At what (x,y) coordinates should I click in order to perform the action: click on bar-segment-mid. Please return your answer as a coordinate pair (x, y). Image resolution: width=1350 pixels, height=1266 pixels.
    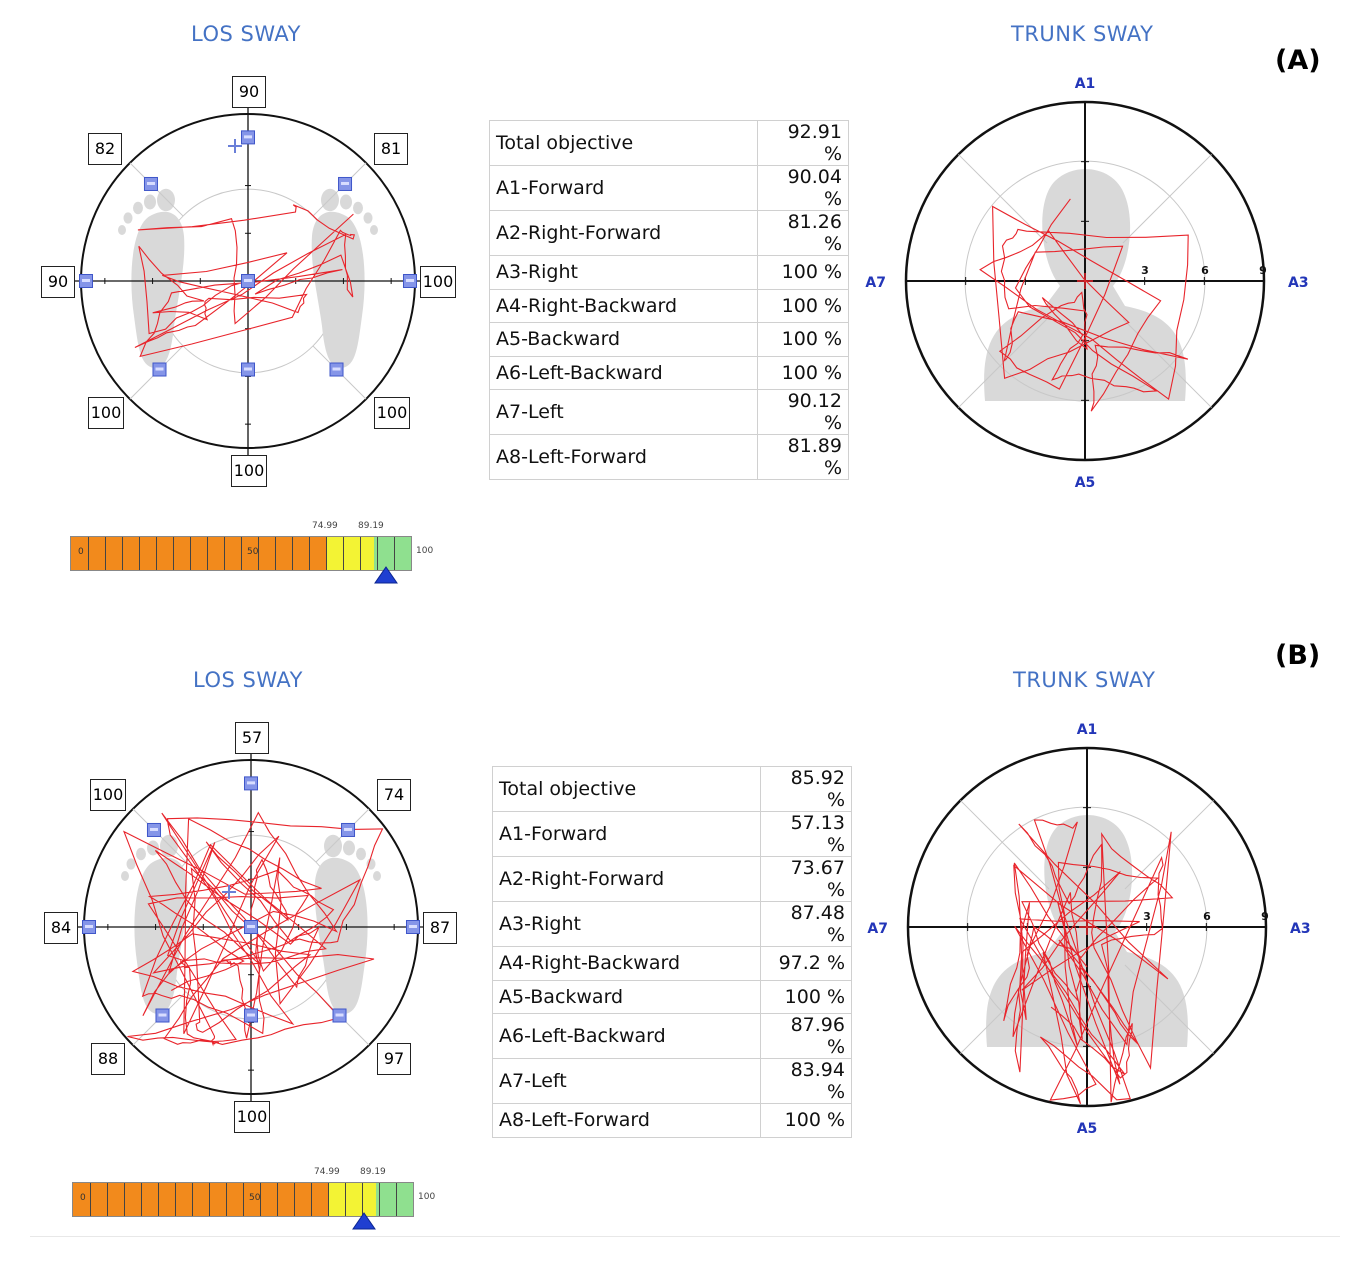
    Looking at the image, I should click on (352, 1199).